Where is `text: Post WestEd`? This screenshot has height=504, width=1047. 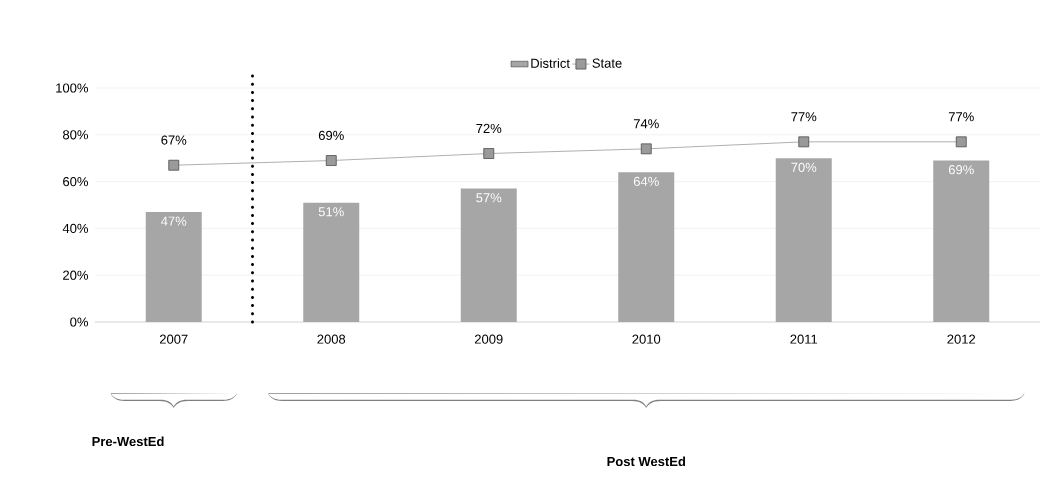 text: Post WestEd is located at coordinates (646, 461).